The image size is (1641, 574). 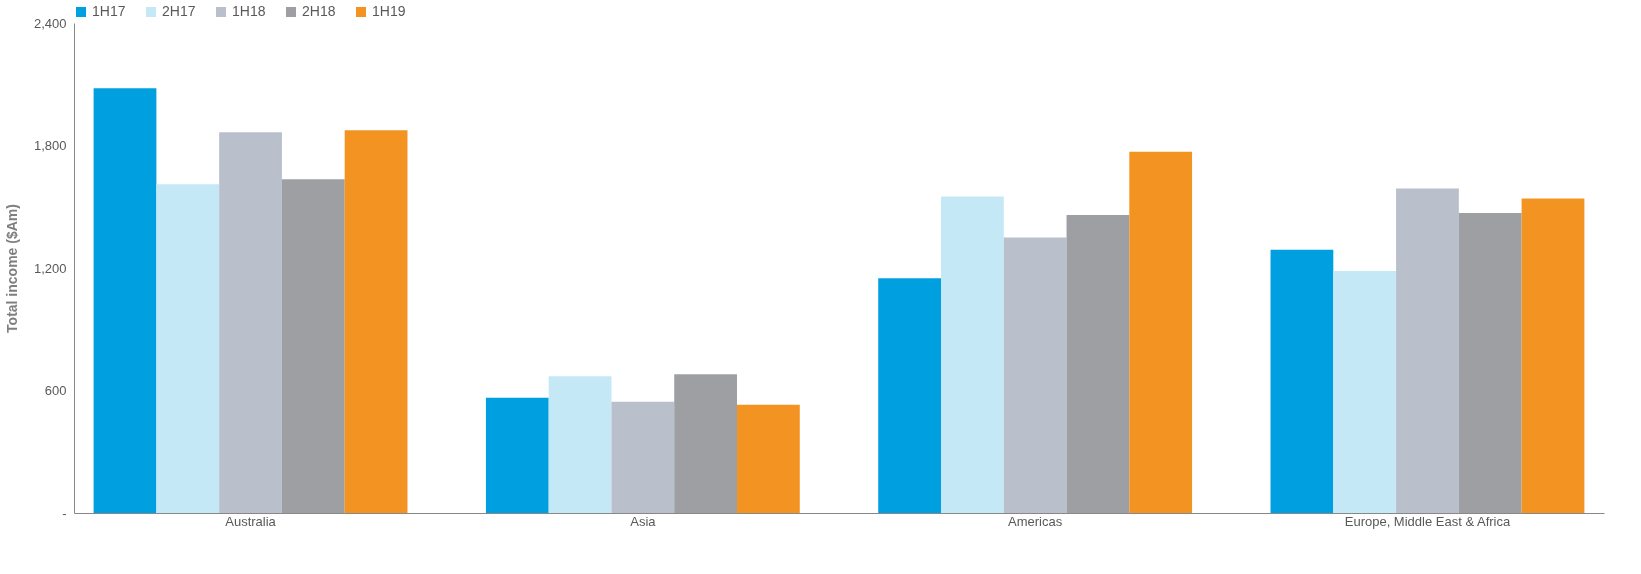 I want to click on x-tick-label: Americas, so click(x=1035, y=521).